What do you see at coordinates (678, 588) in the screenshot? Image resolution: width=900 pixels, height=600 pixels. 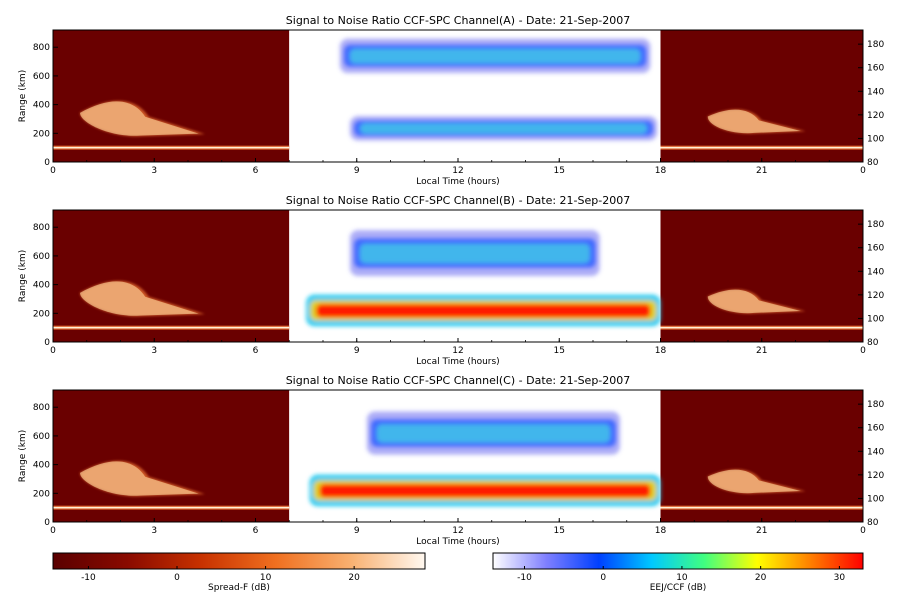 I see `colorbar-label: EEJ/CCF (dB)` at bounding box center [678, 588].